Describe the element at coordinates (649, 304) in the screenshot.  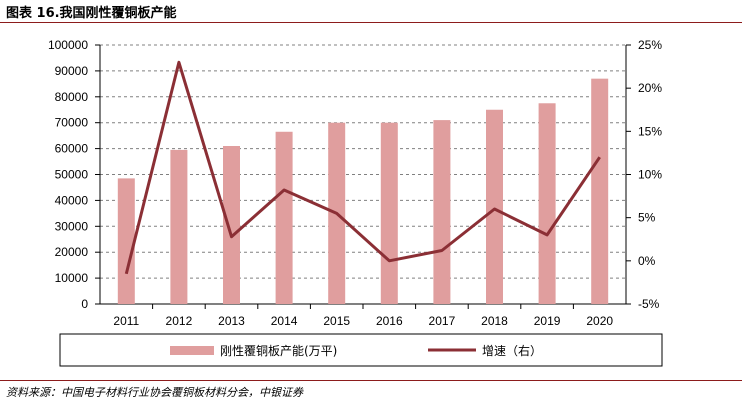
I see `right-tick-label: -5%` at that location.